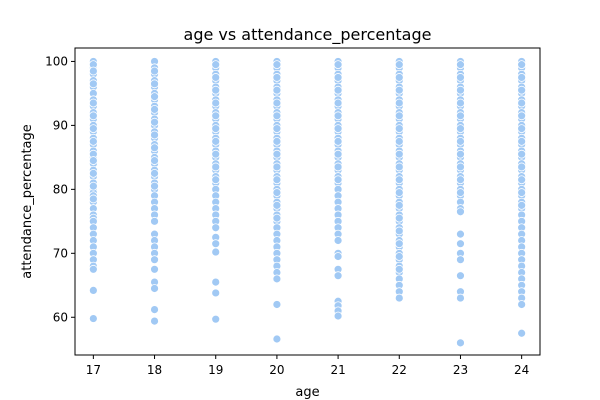  Describe the element at coordinates (308, 35) in the screenshot. I see `chart-title: age vs attendance_percentage` at that location.